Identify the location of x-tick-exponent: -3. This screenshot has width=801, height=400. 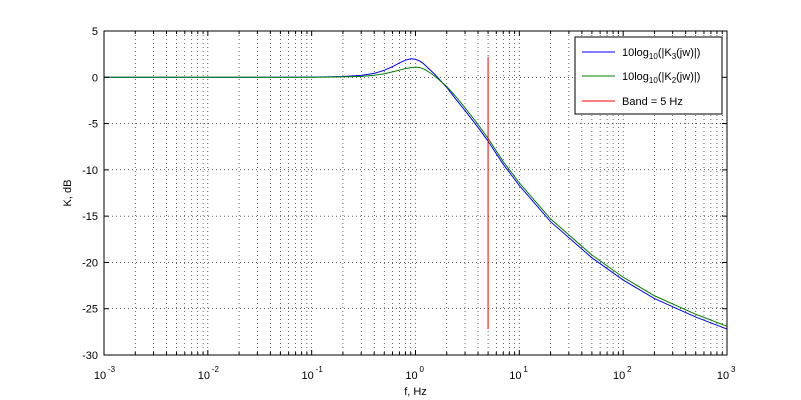
(112, 369).